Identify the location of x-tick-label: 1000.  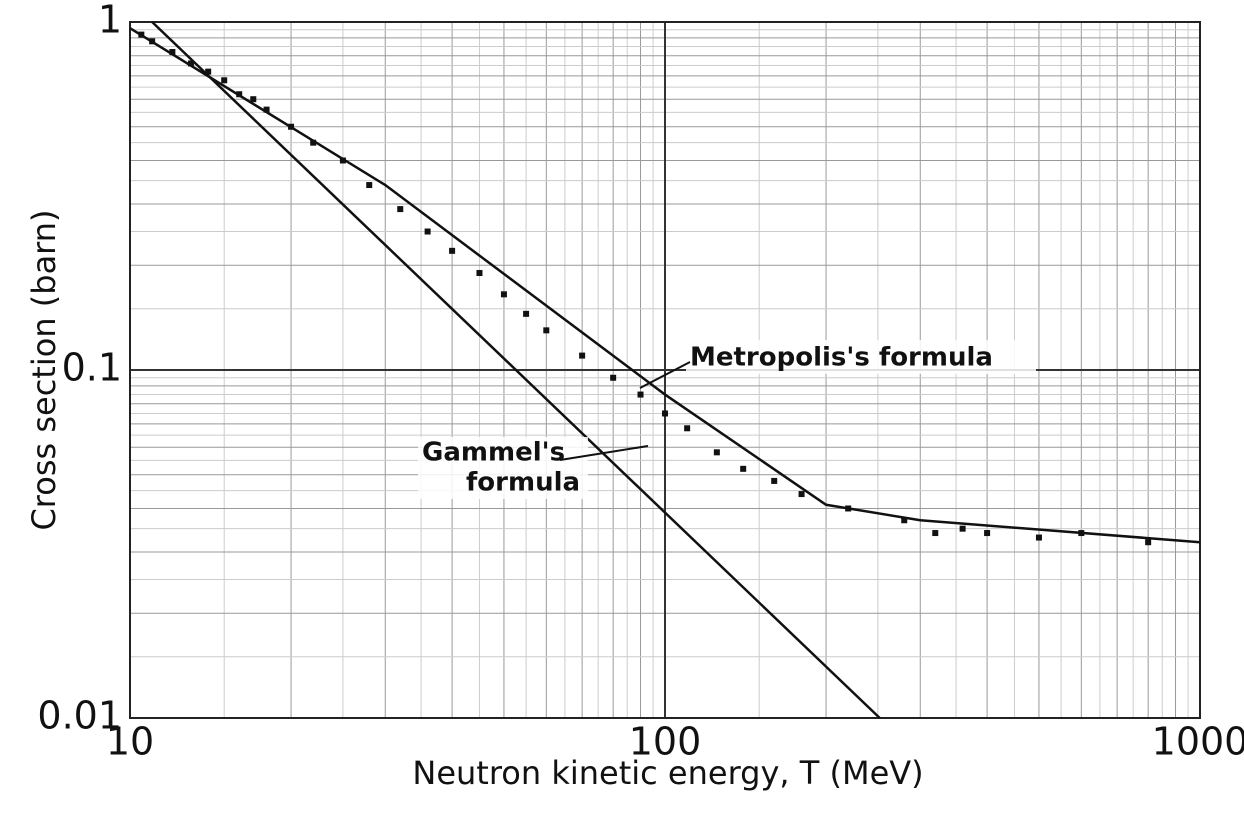
(1198, 742).